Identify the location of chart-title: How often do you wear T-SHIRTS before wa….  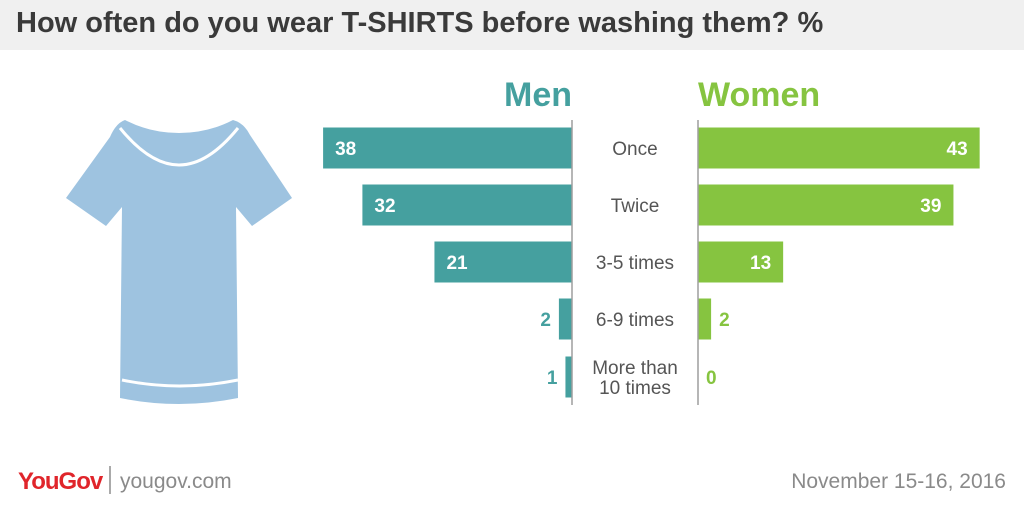
(420, 23).